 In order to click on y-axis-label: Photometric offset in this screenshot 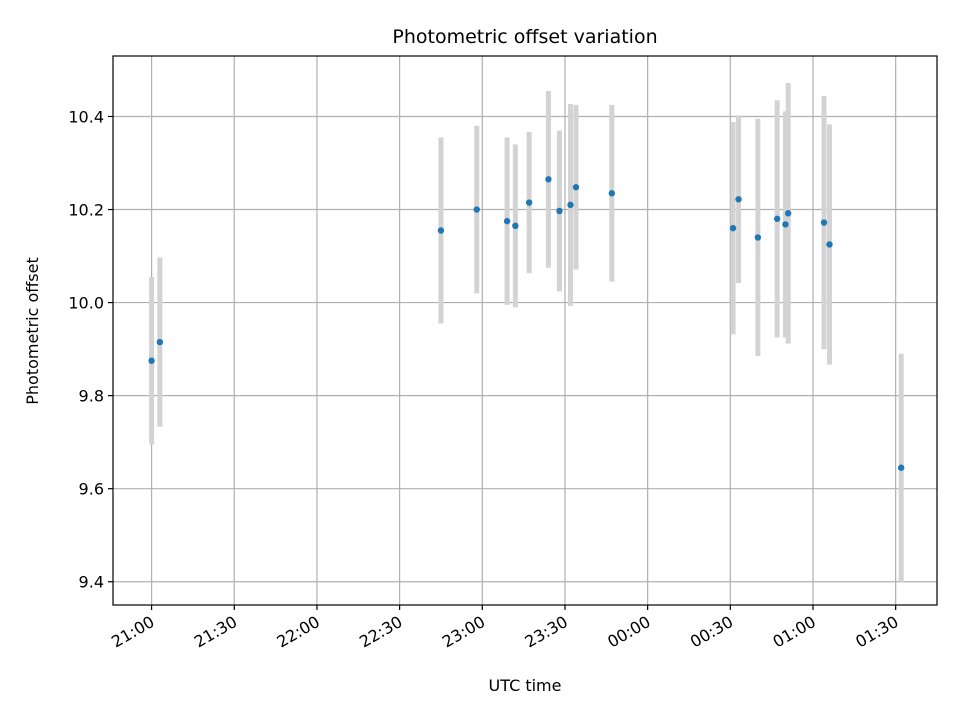, I will do `click(32, 331)`.